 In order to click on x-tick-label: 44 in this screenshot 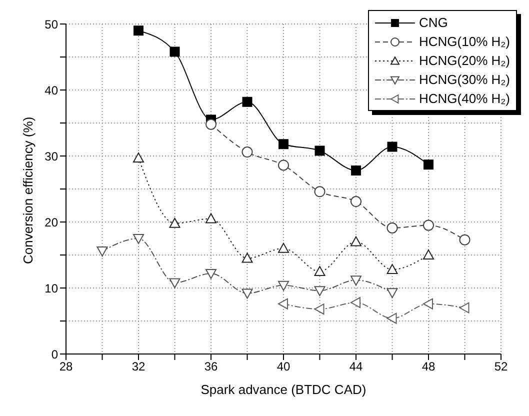, I will do `click(356, 367)`.